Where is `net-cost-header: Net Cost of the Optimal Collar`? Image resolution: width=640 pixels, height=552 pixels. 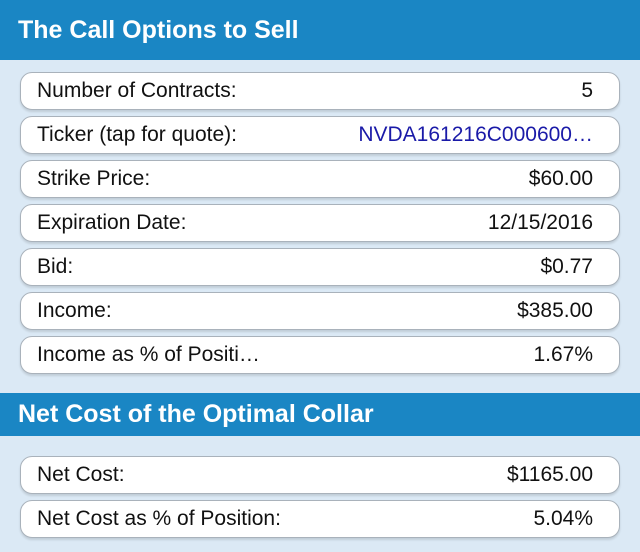
net-cost-header: Net Cost of the Optimal Collar is located at coordinates (320, 414).